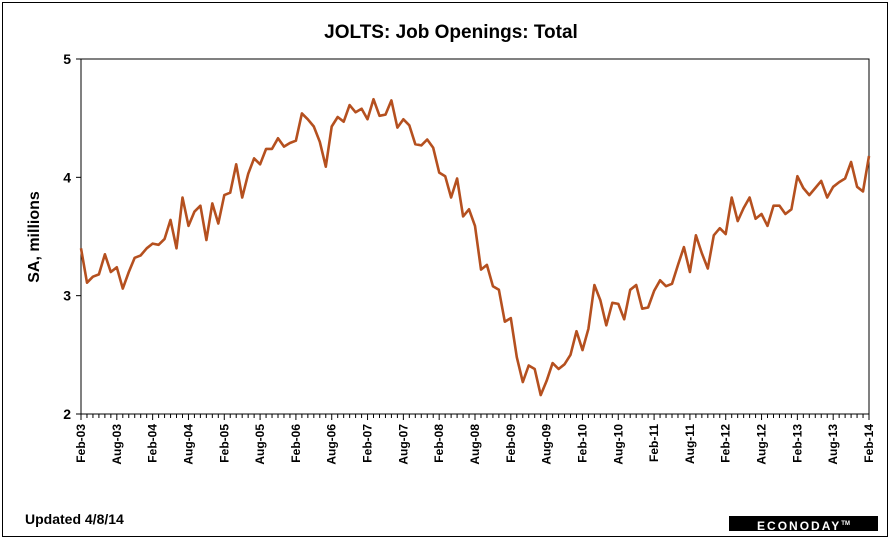 The width and height of the screenshot is (892, 541). Describe the element at coordinates (833, 444) in the screenshot. I see `x-tick-label: Aug-13` at that location.